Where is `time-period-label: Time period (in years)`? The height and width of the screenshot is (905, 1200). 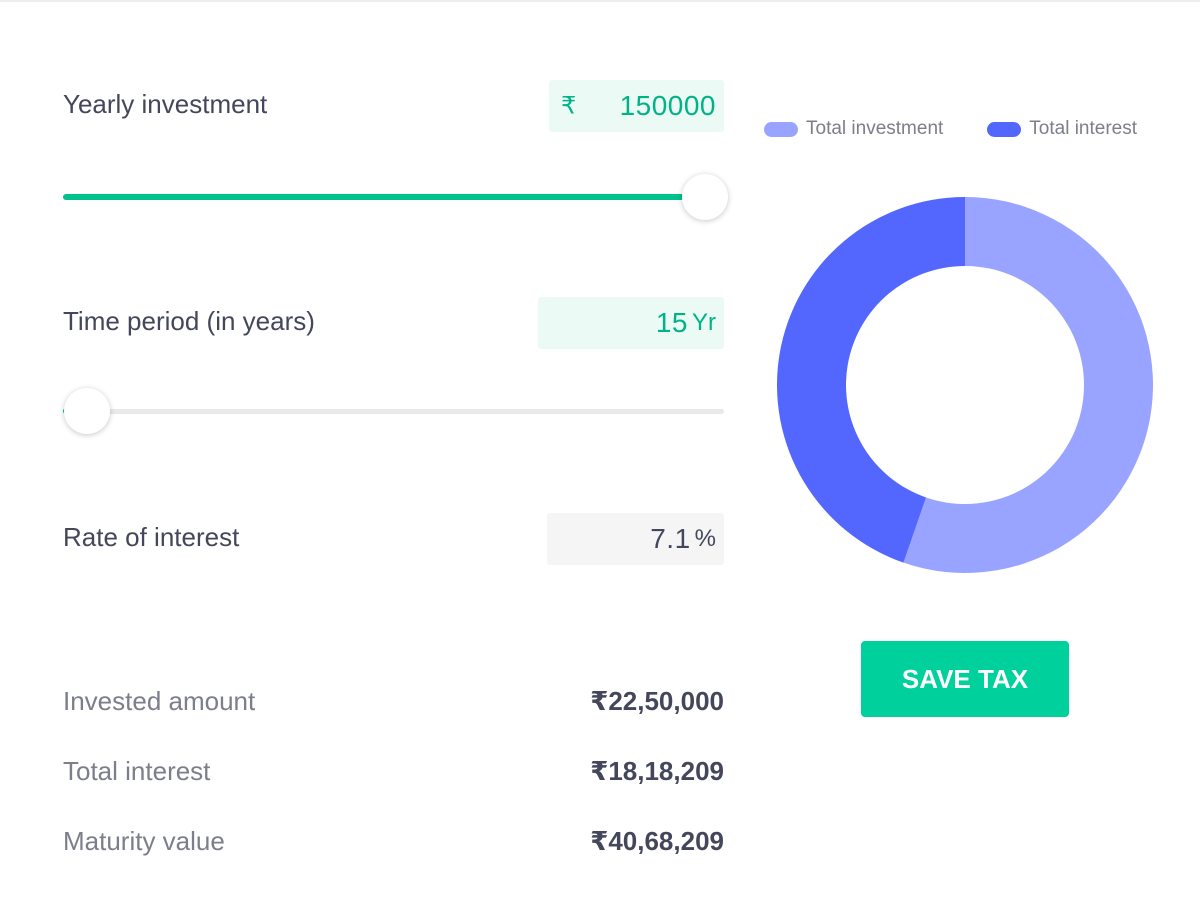
time-period-label: Time period (in years) is located at coordinates (189, 321).